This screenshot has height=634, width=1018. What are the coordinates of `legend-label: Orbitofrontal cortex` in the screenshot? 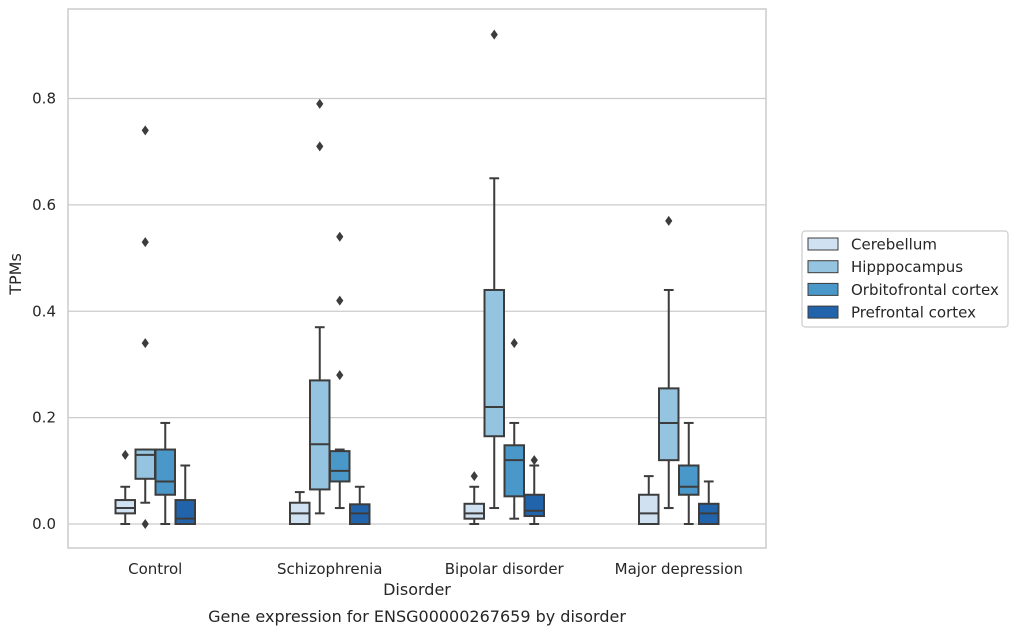 It's located at (925, 290).